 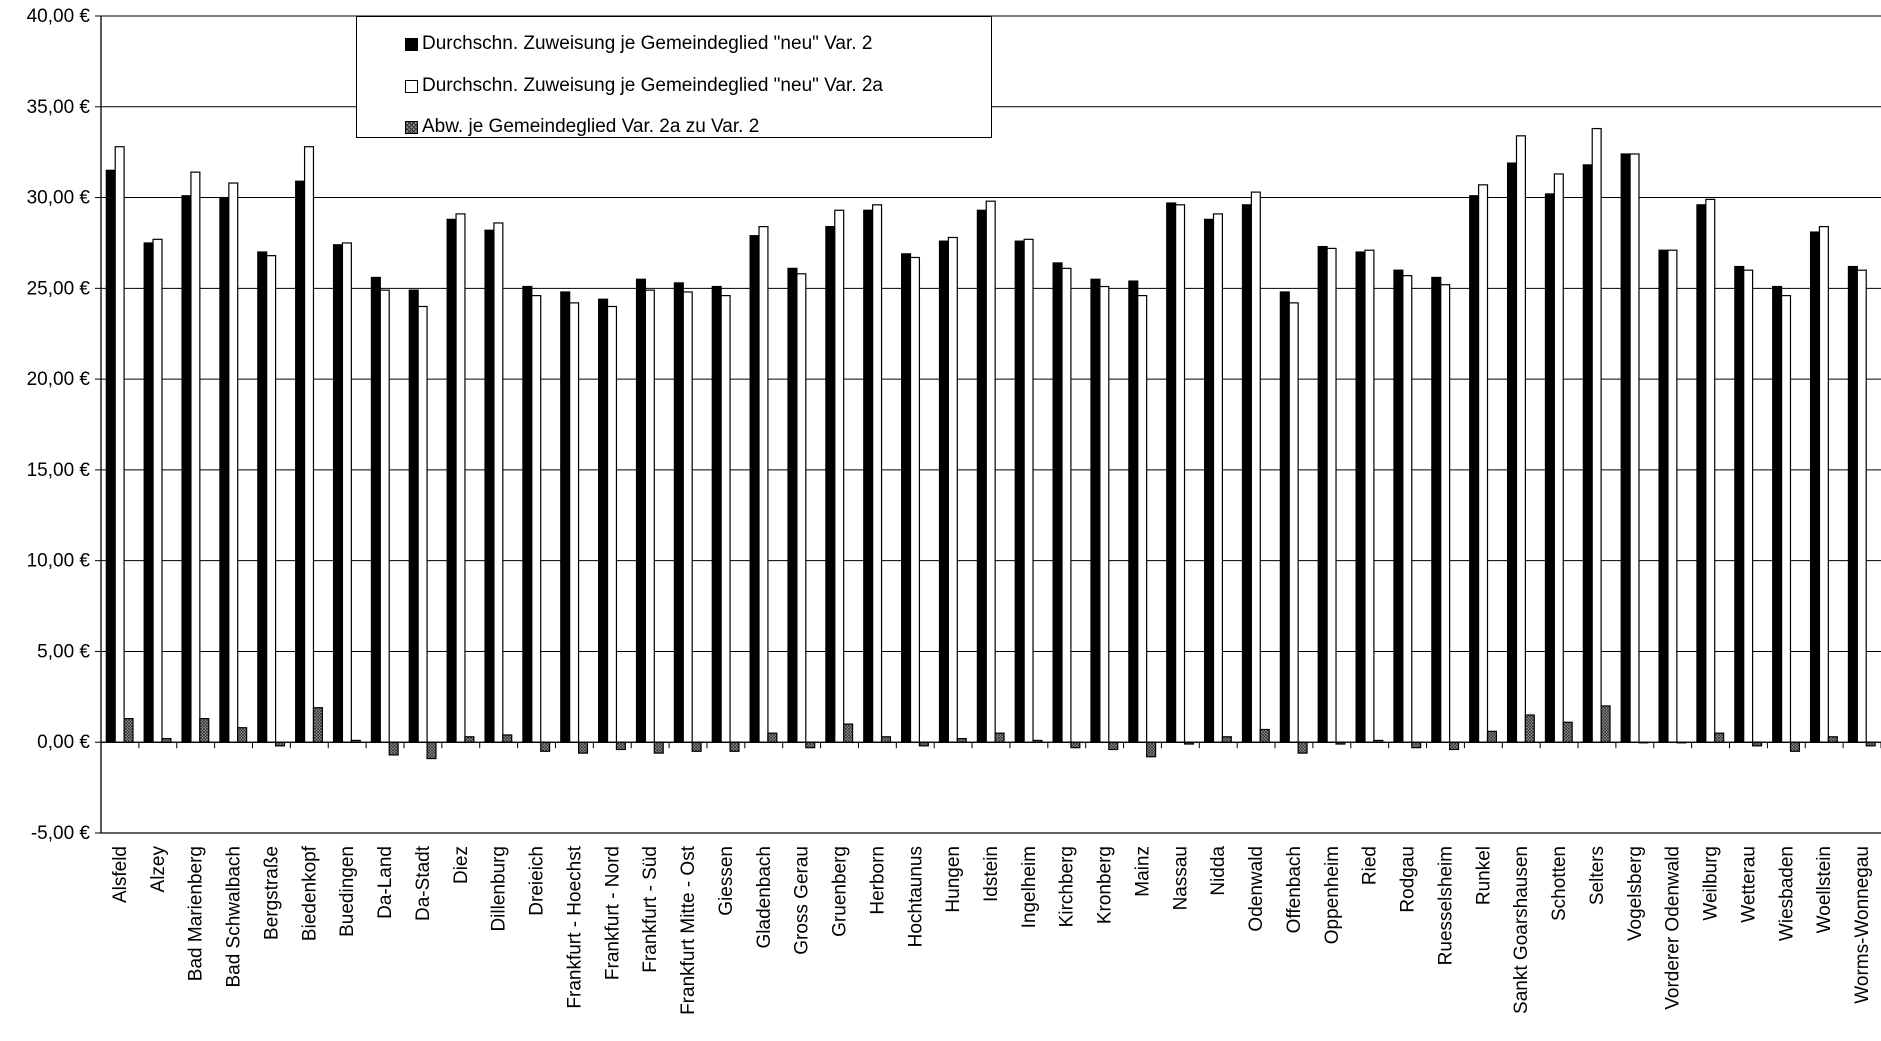 I want to click on y-tick-label: 35,00 €, so click(x=59, y=107).